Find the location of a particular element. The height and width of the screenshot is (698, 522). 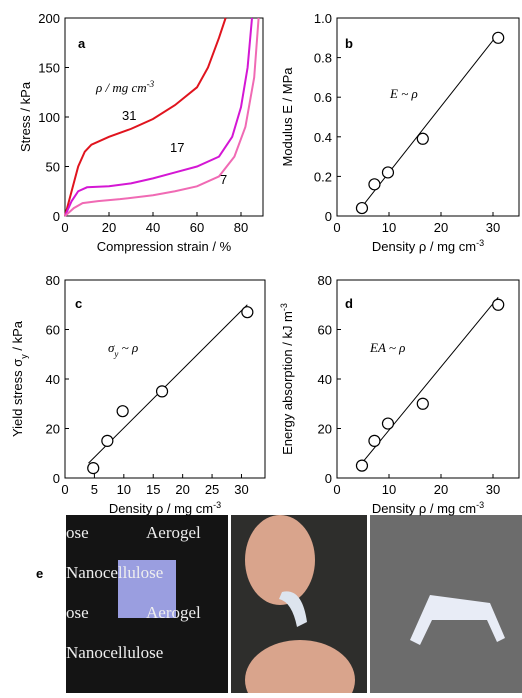

y-tick-label: 100 is located at coordinates (49, 117).